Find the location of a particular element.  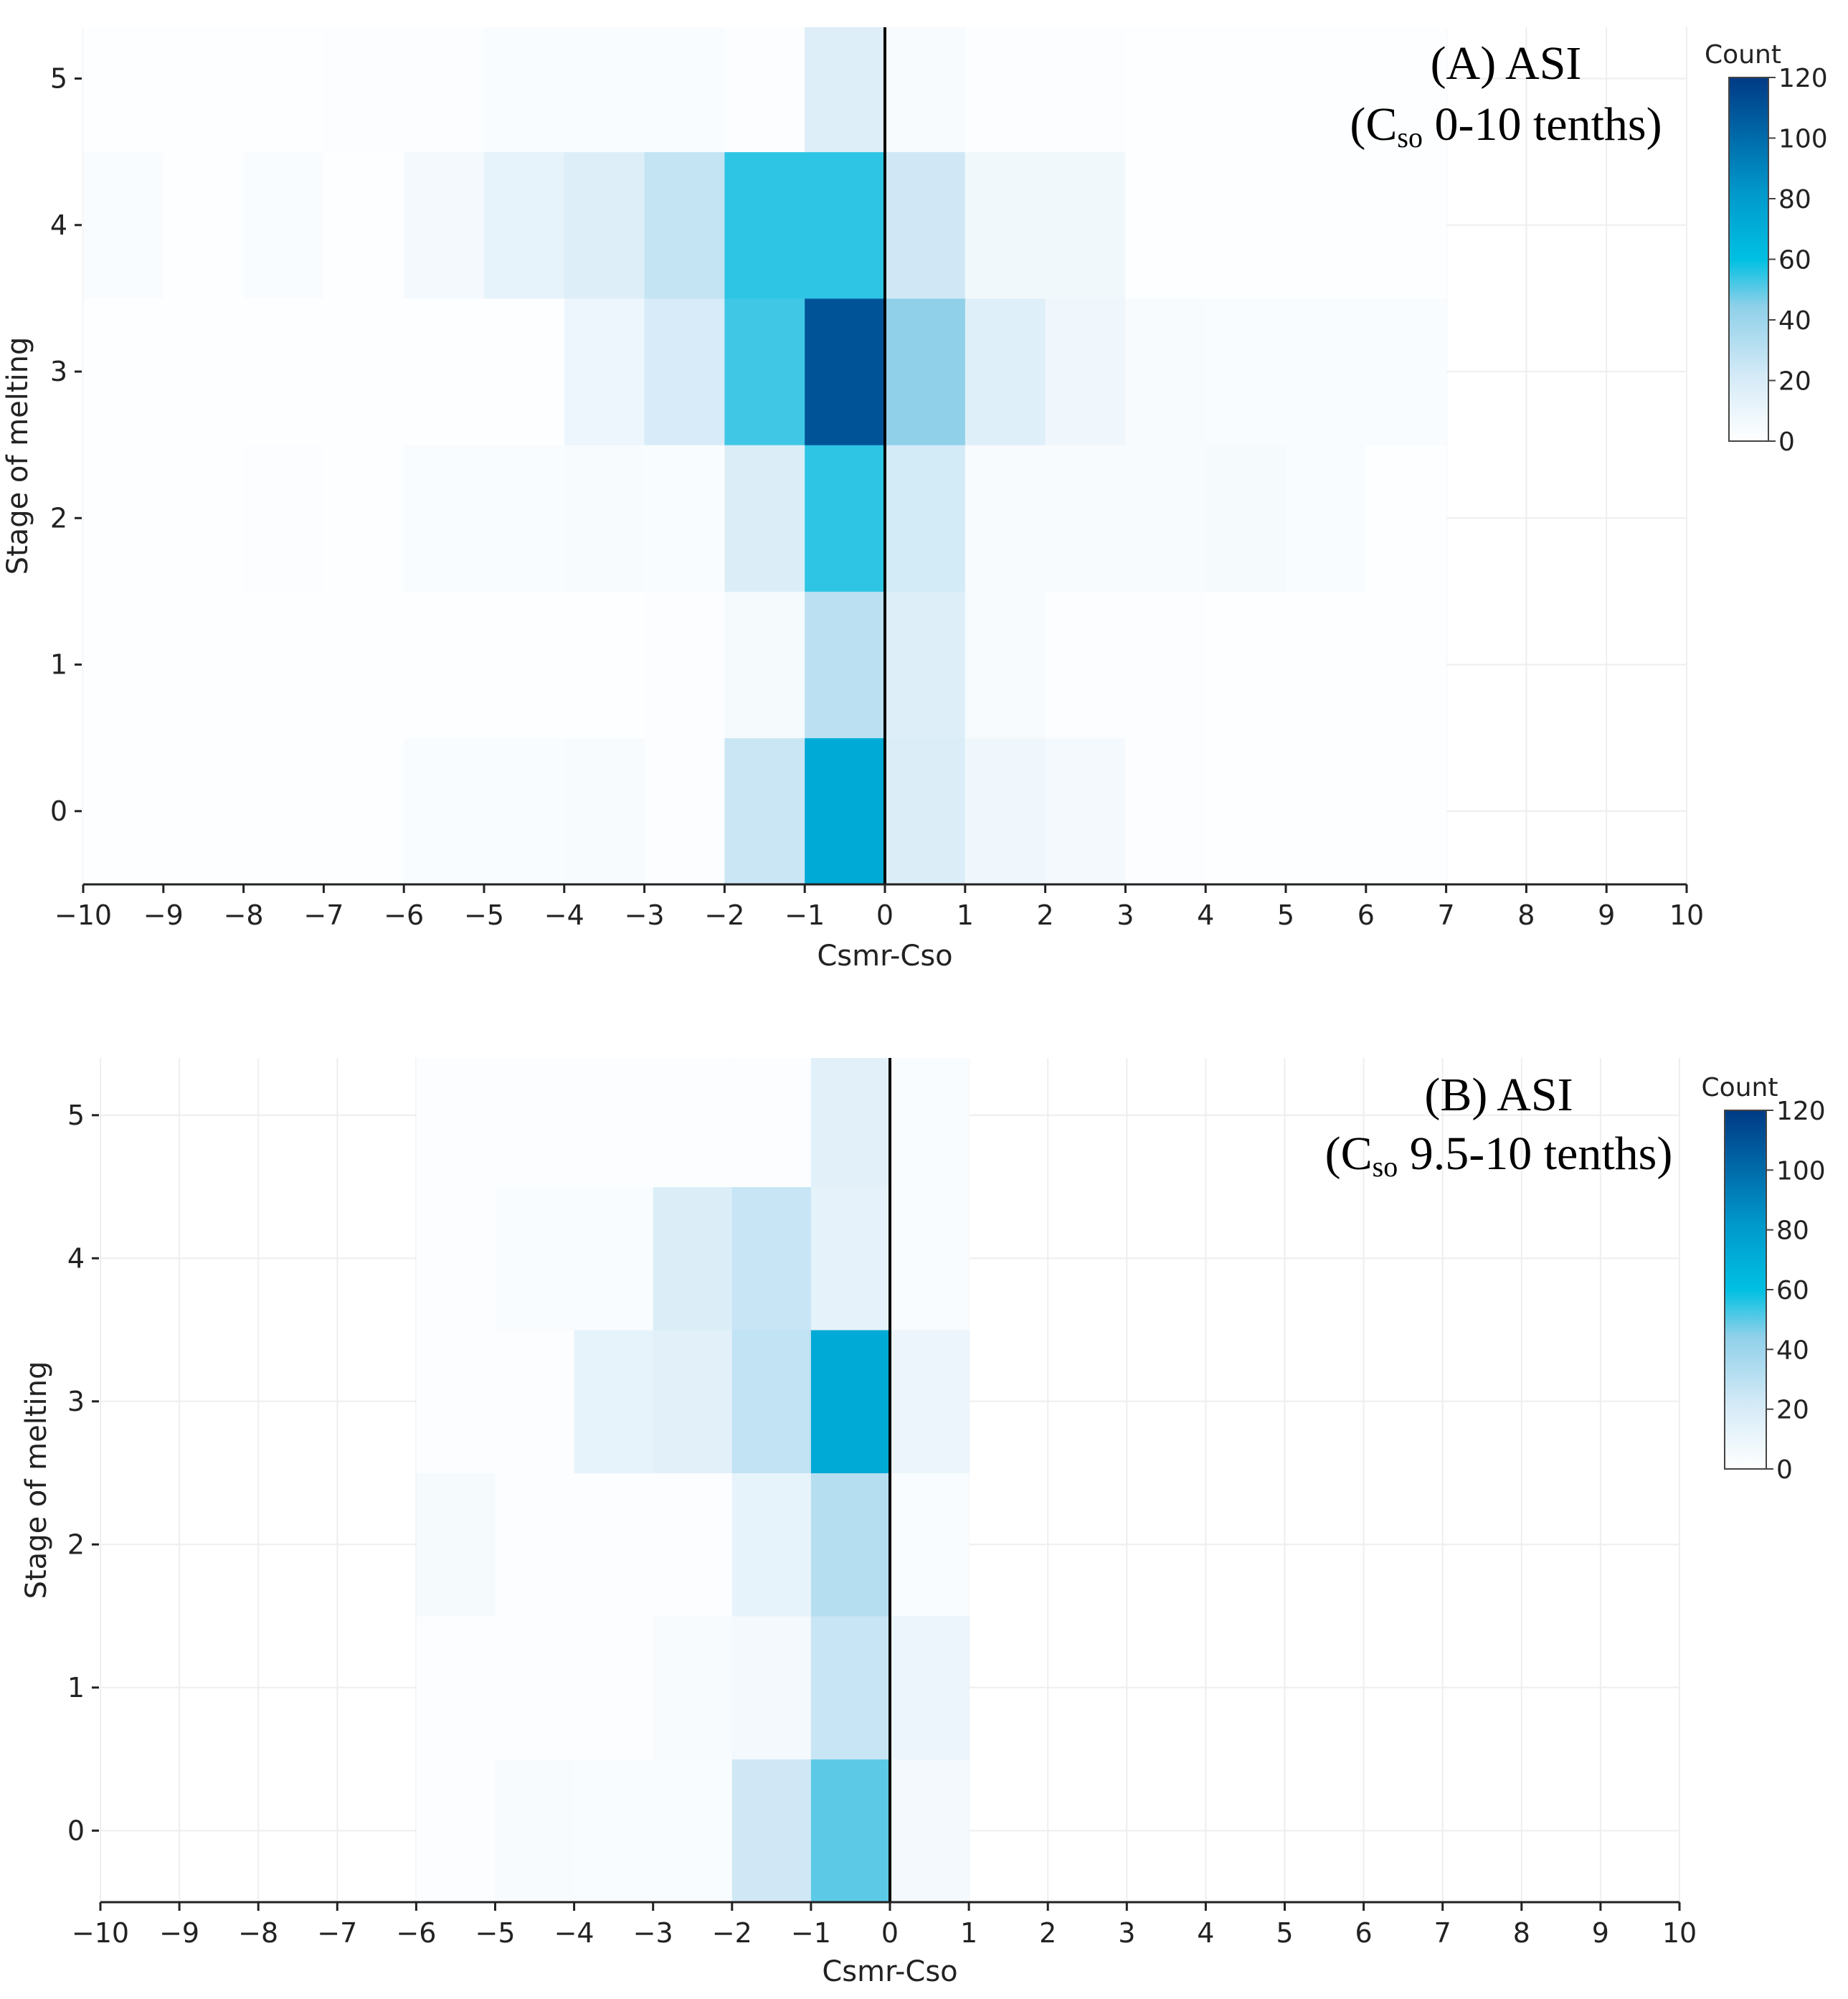

colorbar-ticks: 0 20 40 60 80 100 120 is located at coordinates (1798, 260).